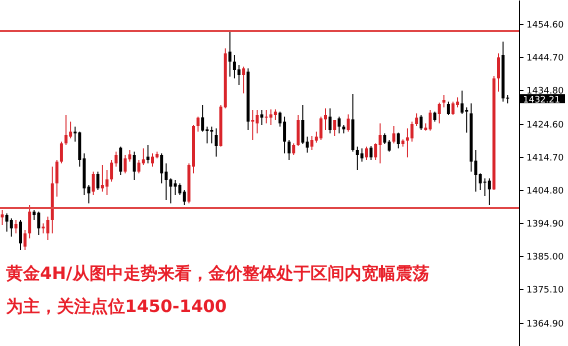 The width and height of the screenshot is (568, 346). Describe the element at coordinates (545, 291) in the screenshot. I see `y-tick-label: 1375.10` at that location.